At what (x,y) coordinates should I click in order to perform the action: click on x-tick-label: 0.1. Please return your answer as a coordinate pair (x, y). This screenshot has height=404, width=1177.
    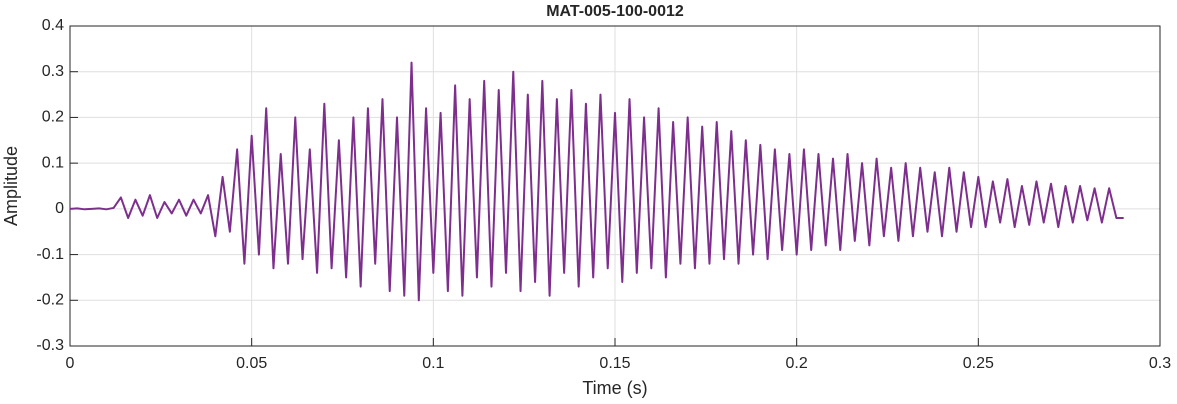
    Looking at the image, I should click on (433, 363).